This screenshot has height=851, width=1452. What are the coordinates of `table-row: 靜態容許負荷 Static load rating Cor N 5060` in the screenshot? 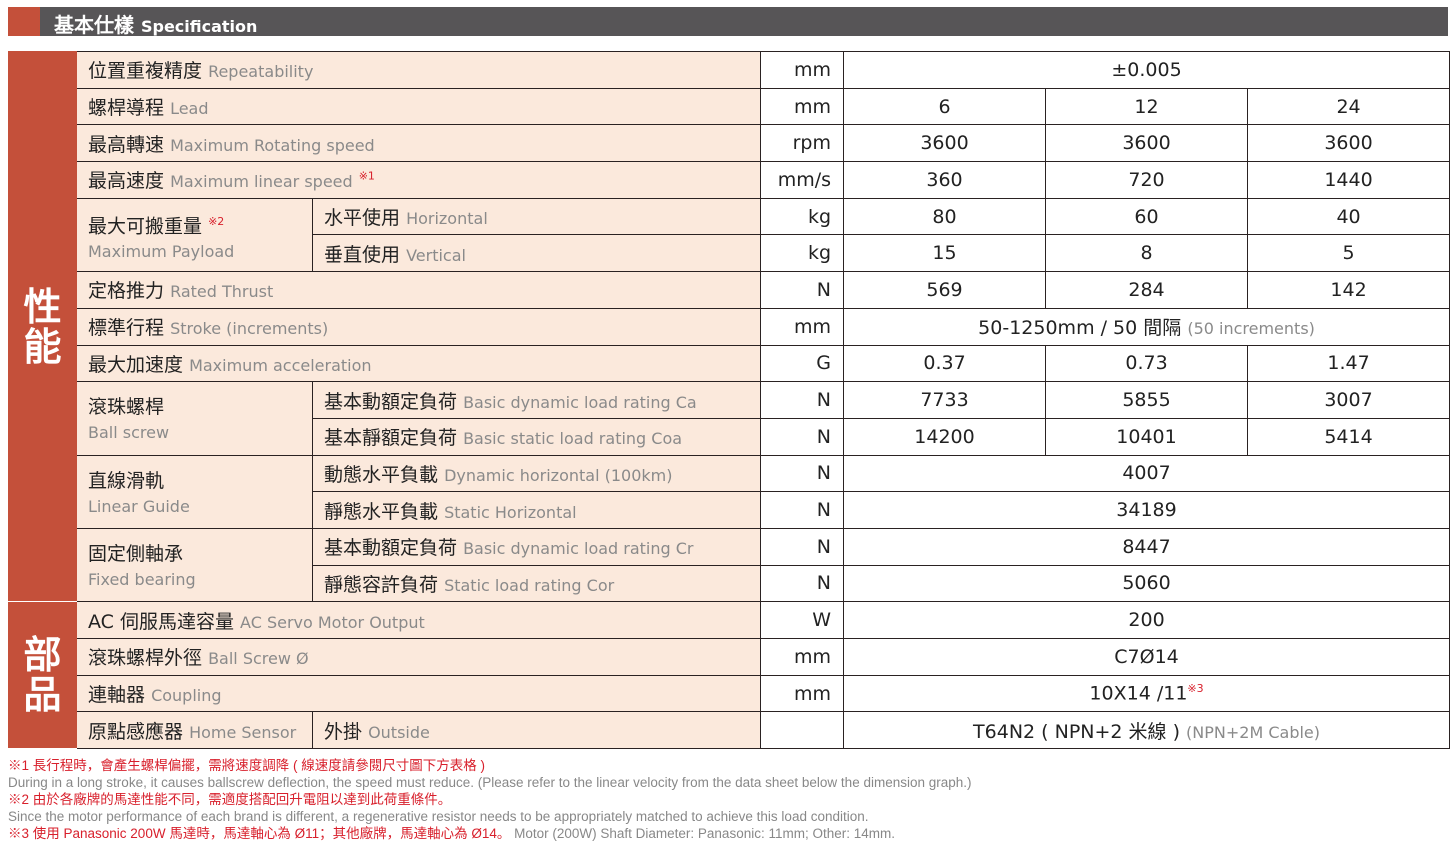 It's located at (730, 583).